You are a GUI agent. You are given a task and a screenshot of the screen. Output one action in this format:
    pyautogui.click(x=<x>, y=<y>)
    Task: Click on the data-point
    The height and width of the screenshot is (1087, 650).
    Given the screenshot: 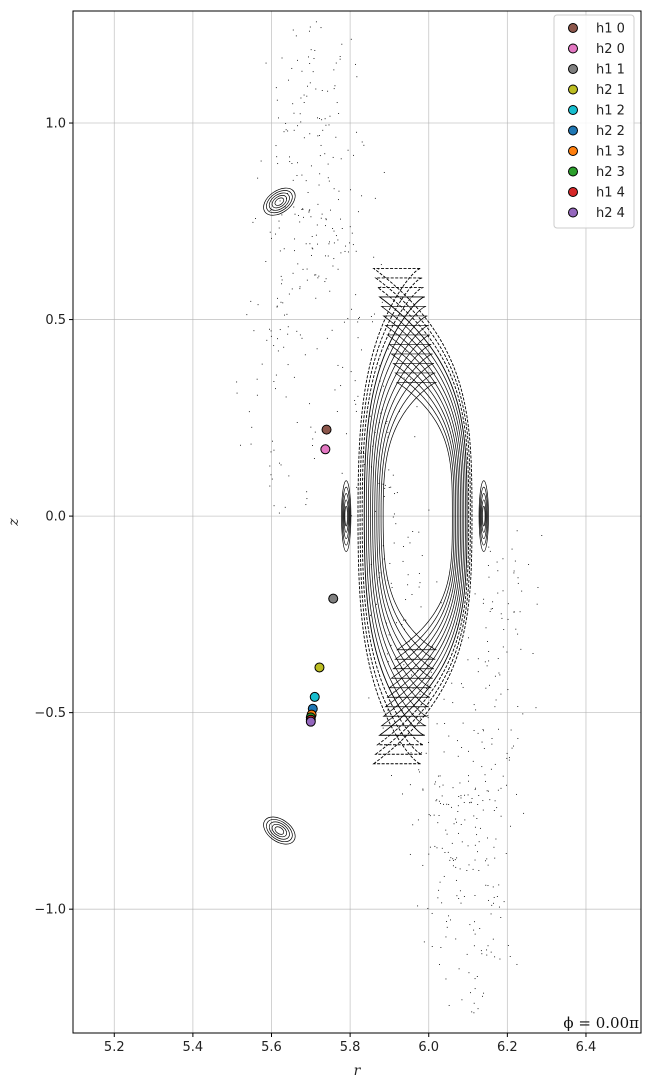 What is the action you would take?
    pyautogui.click(x=325, y=449)
    